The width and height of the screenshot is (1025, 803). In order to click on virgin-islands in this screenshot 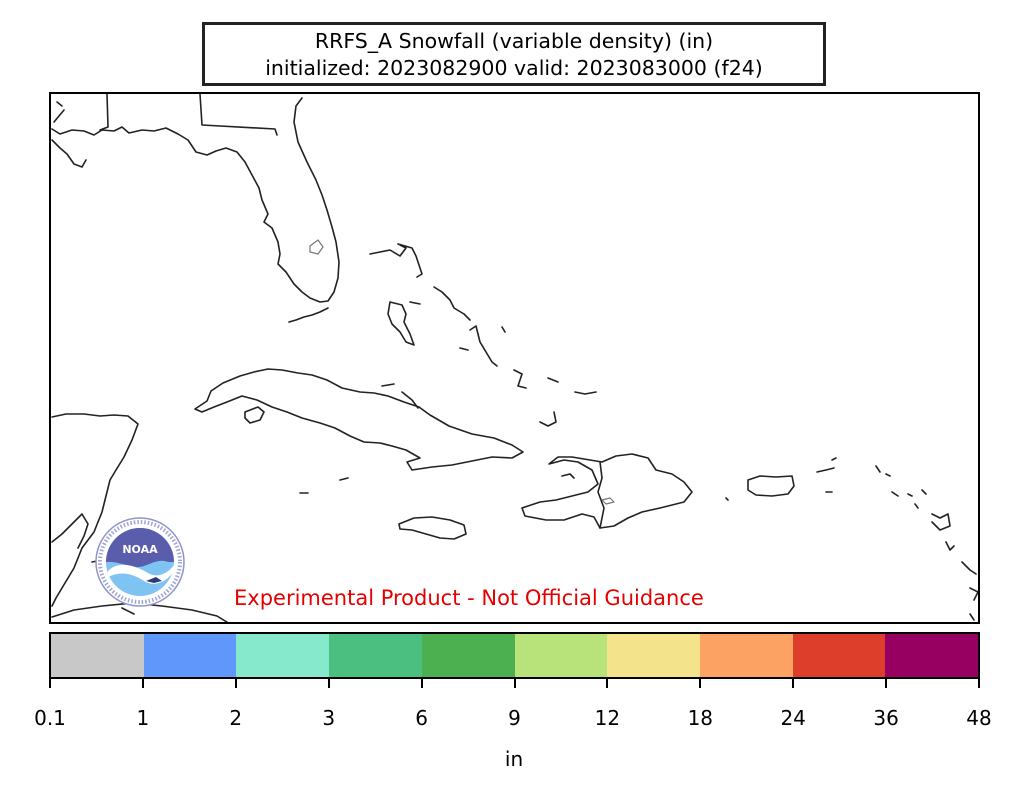, I will do `click(826, 475)`.